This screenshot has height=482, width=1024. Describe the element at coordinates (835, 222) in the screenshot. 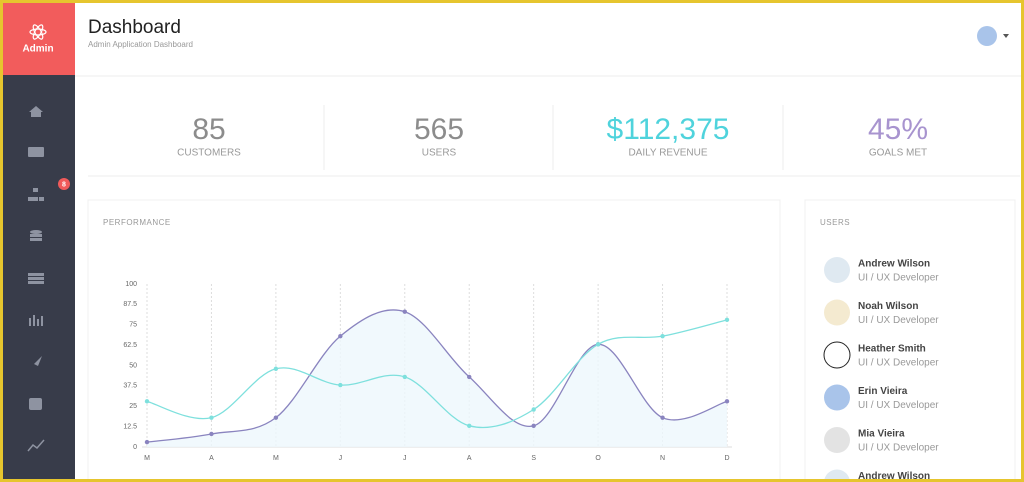

I see `users-title: USERS` at that location.